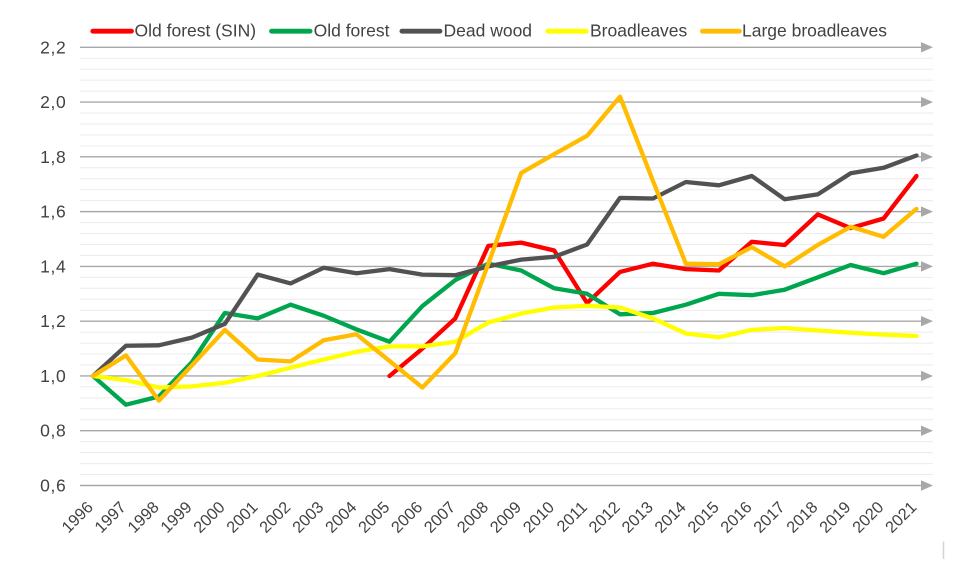  I want to click on svg-text: Broadleaves, so click(639, 31).